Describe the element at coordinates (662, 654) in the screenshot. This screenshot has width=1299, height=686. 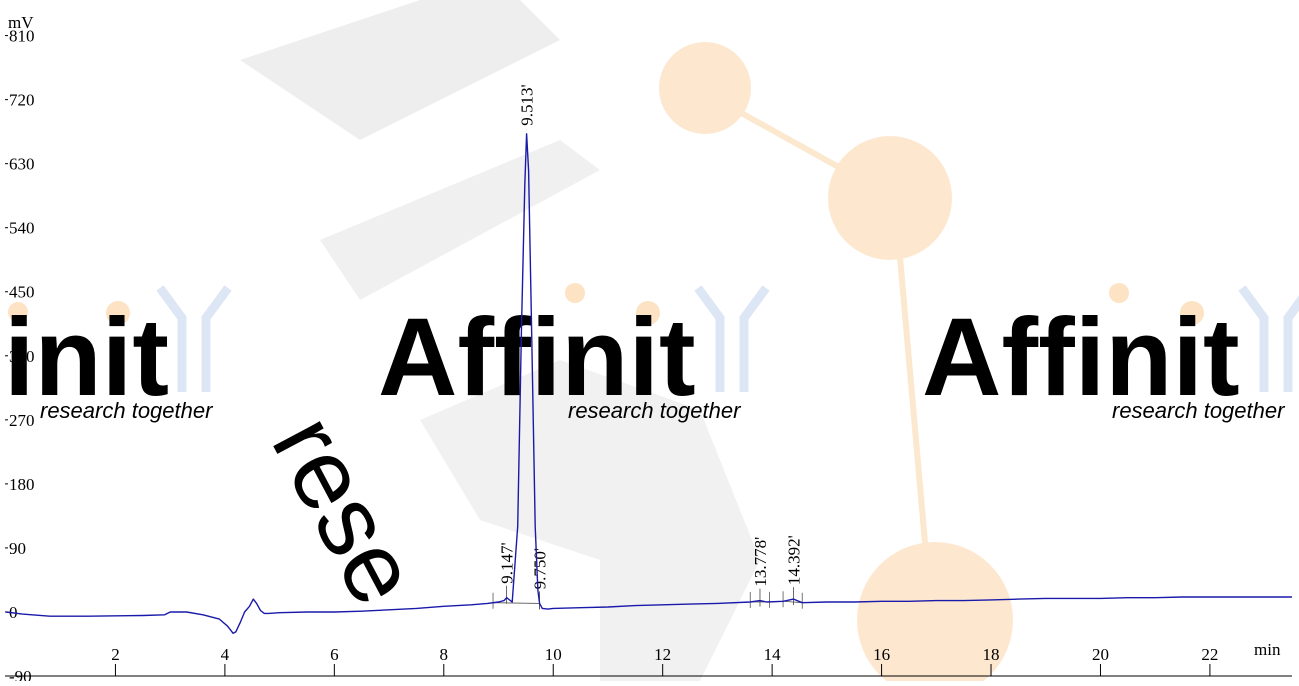
I see `x-tick-label: 12` at that location.